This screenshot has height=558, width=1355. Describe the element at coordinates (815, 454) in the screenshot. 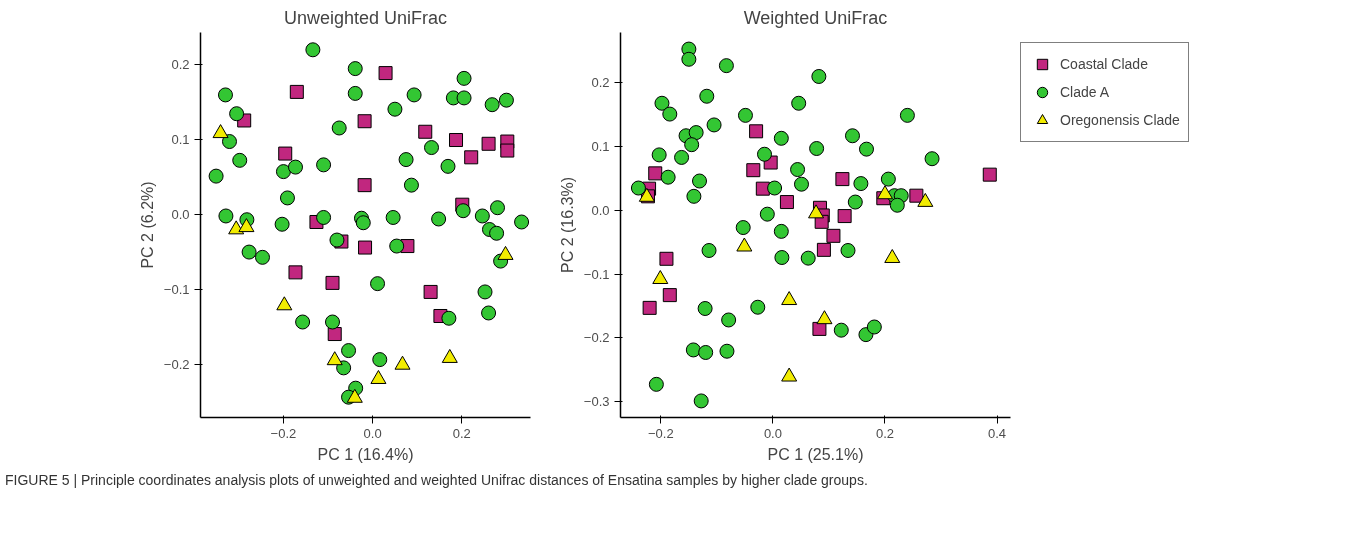

I see `x-axis-title: PC 1 (25.1%)` at that location.